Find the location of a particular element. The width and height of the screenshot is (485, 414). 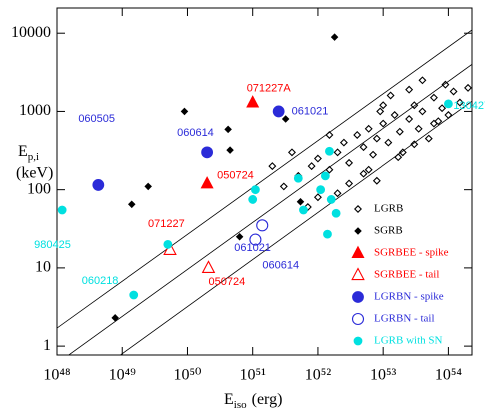

y-axis-title-main: E is located at coordinates (23, 151).